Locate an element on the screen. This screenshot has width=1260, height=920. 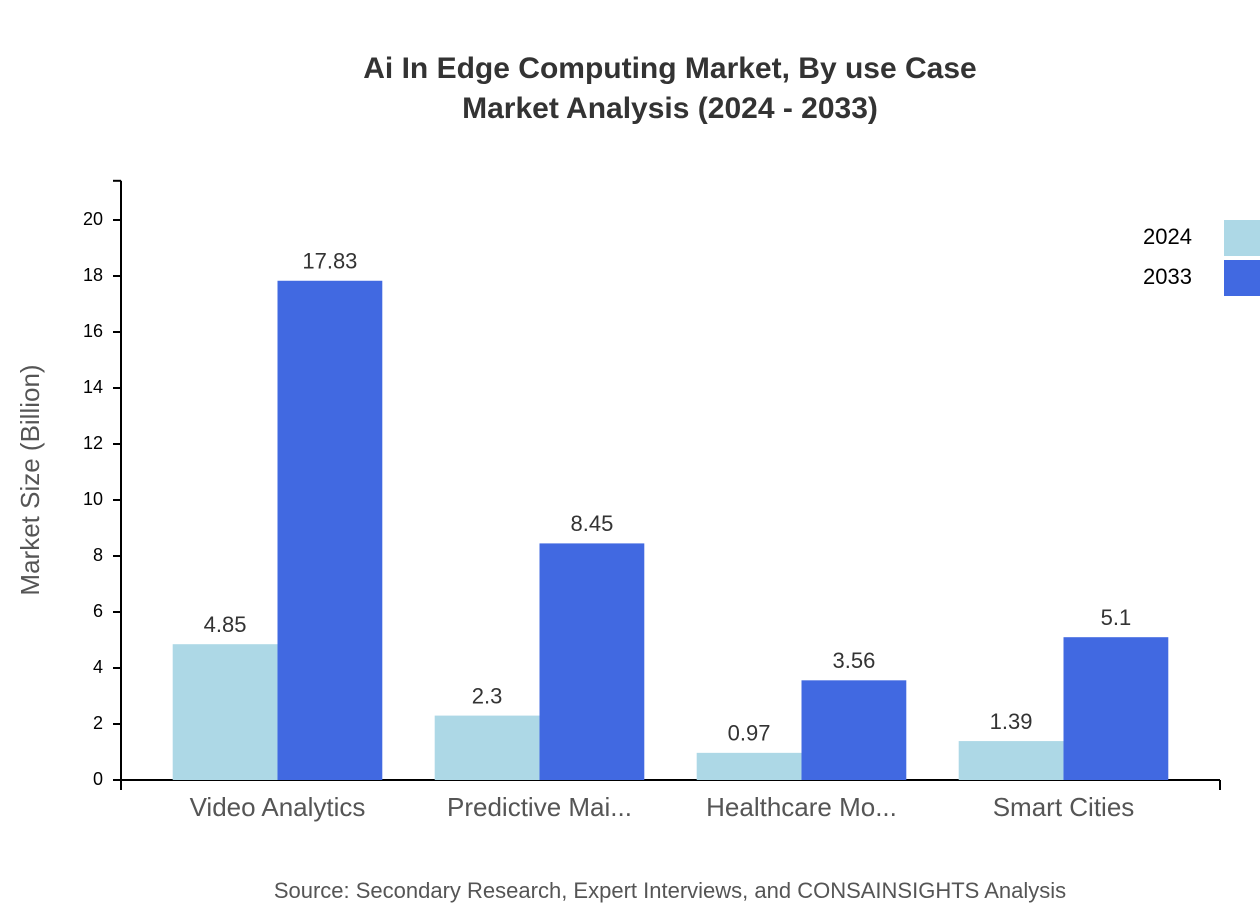
chart-subtitle: Market Analysis (2024 - 2033) is located at coordinates (670, 108).